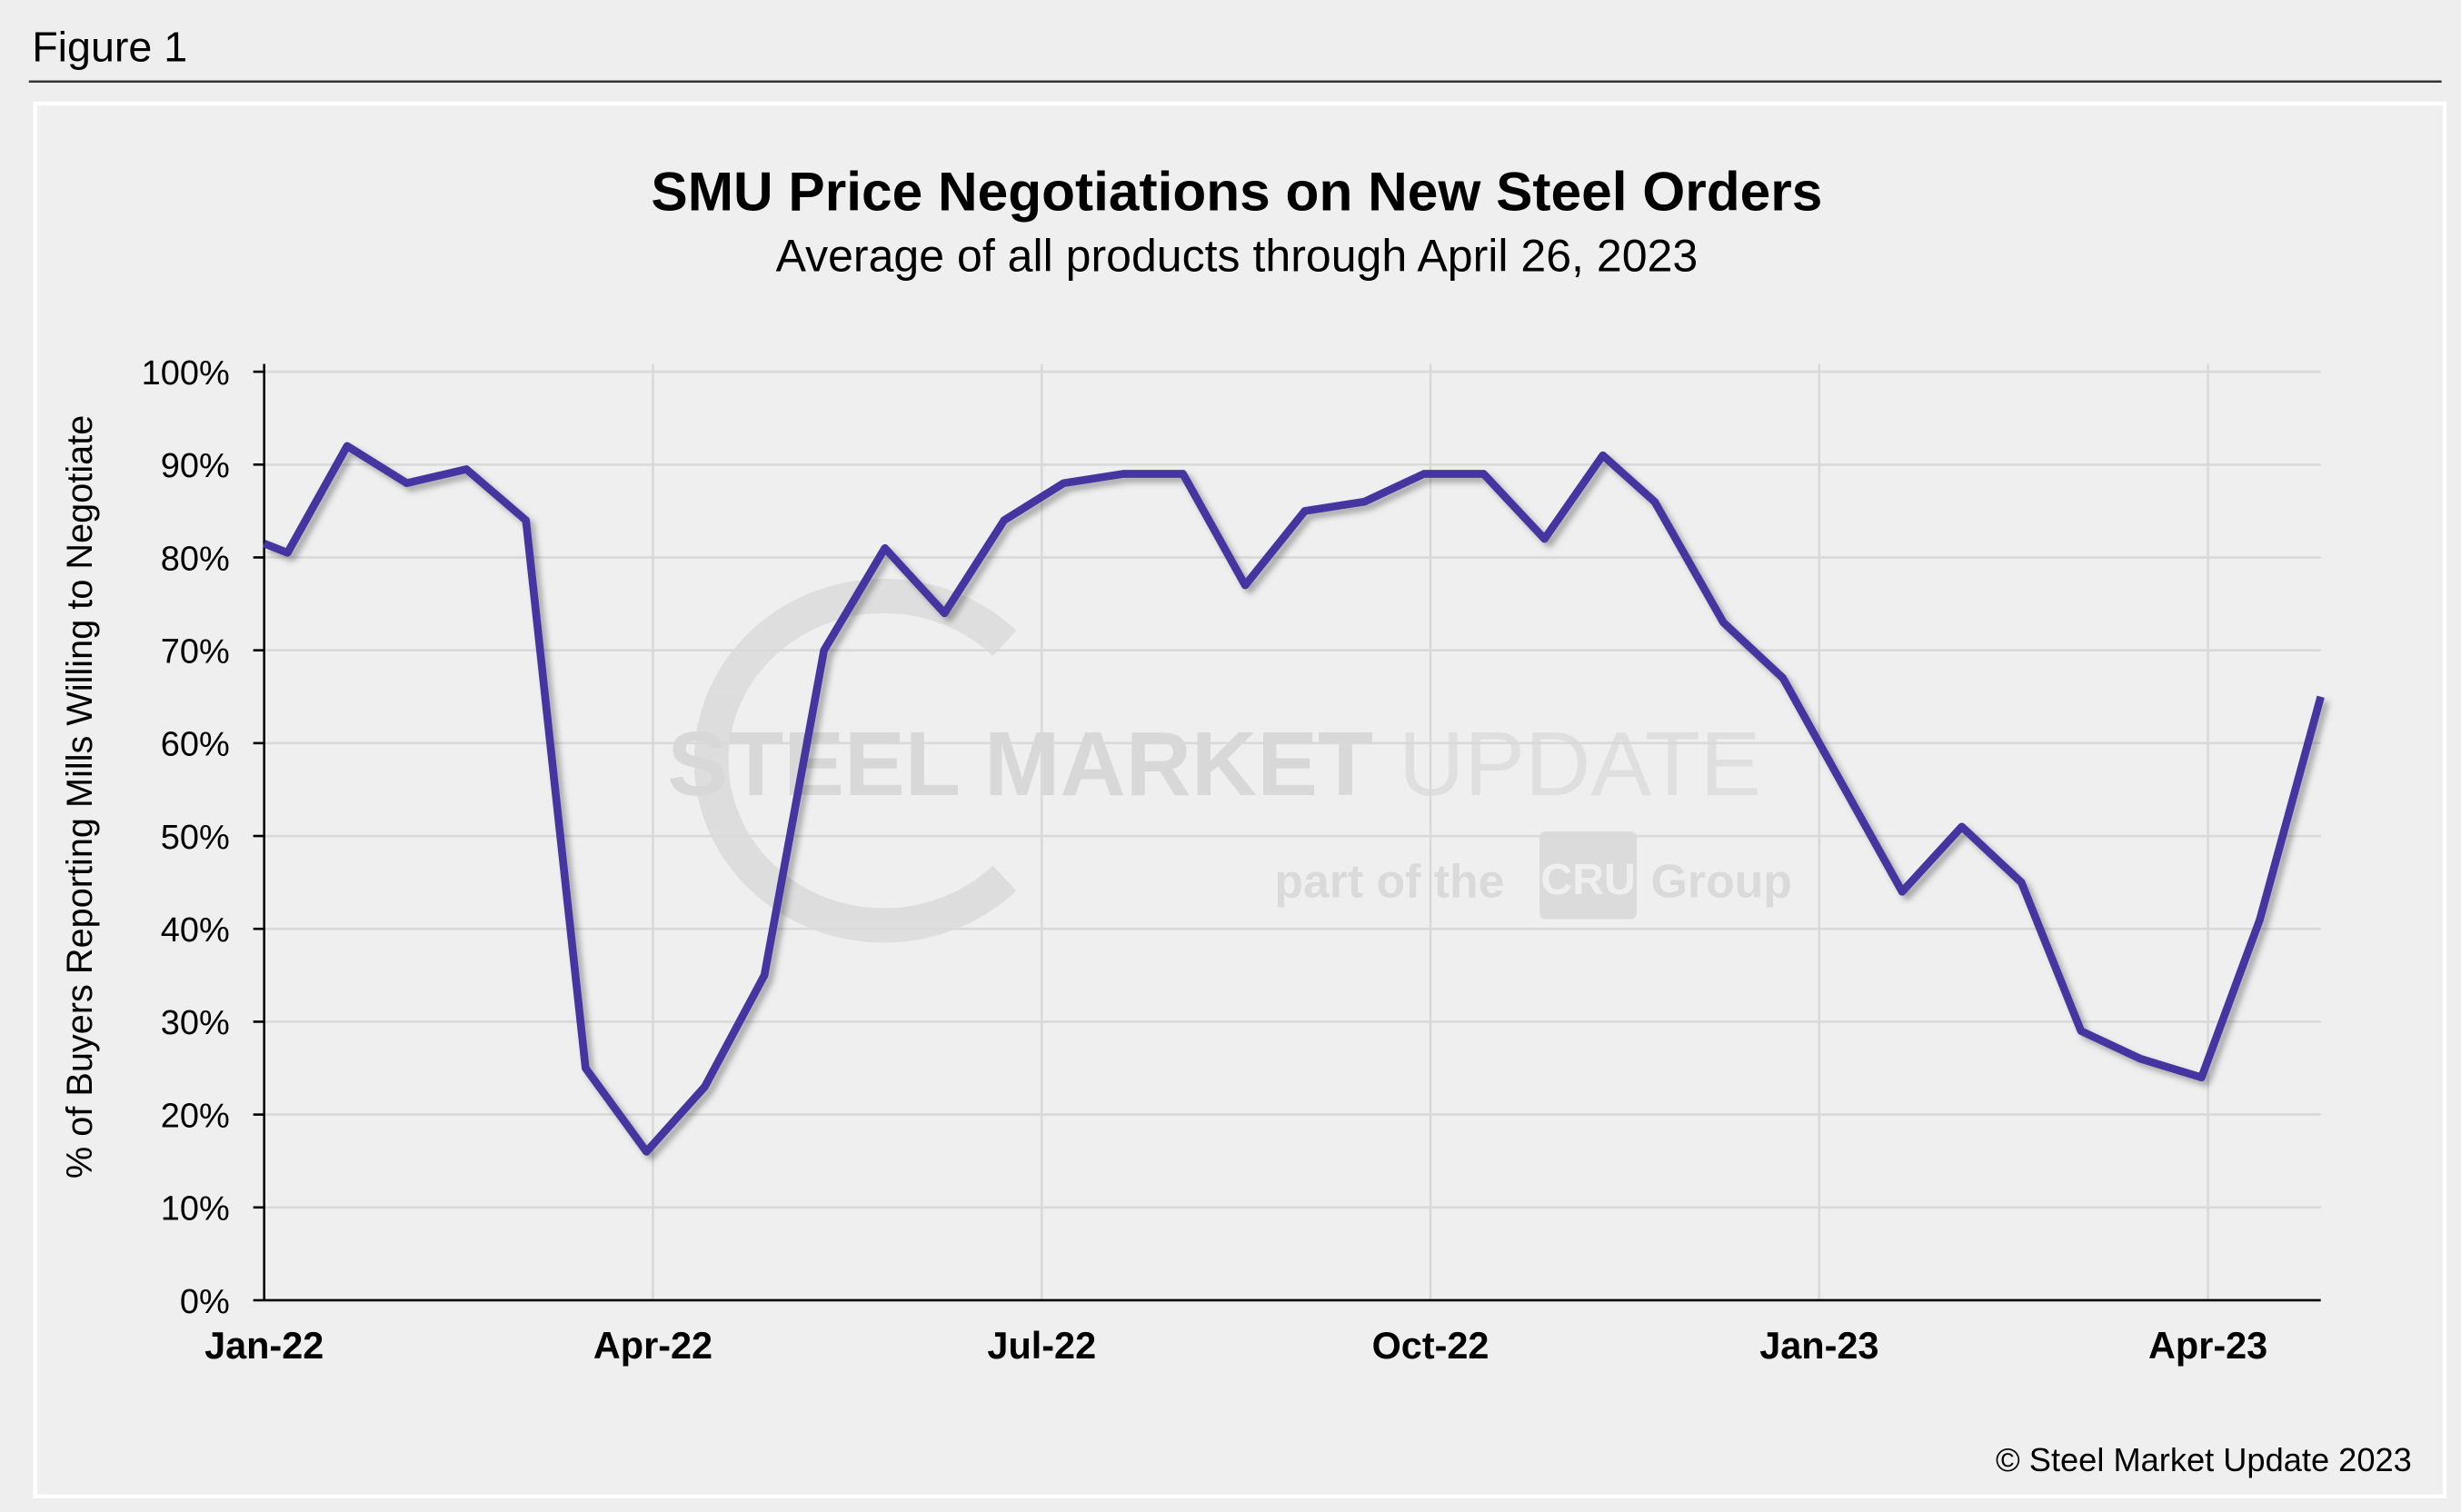 This screenshot has height=1512, width=2461. Describe the element at coordinates (195, 559) in the screenshot. I see `y-tick-label: 80%` at that location.